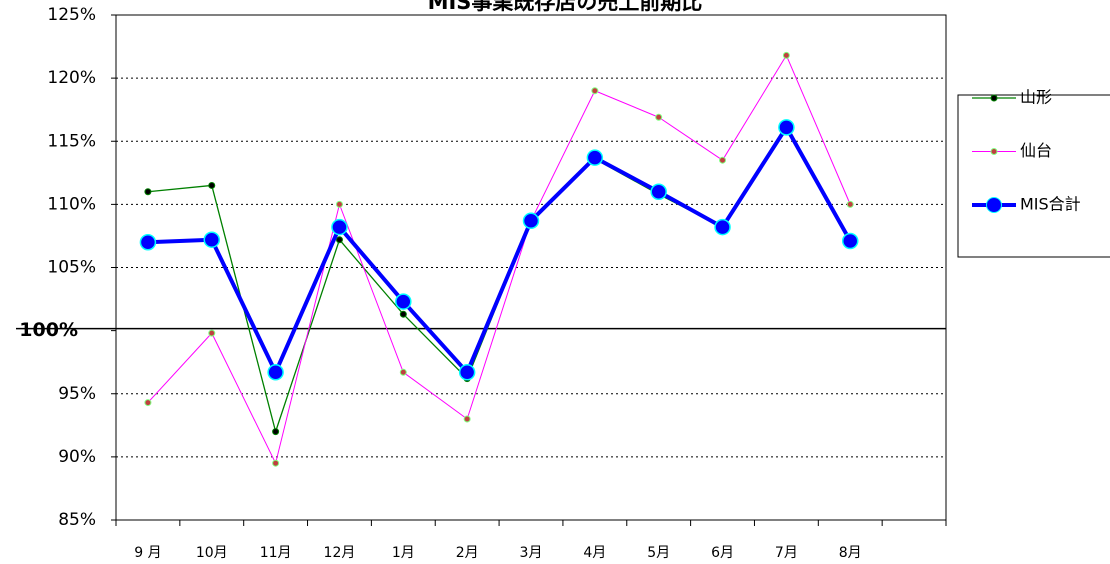 This screenshot has height=564, width=1110. I want to click on y-tick-label: 85%, so click(77, 520).